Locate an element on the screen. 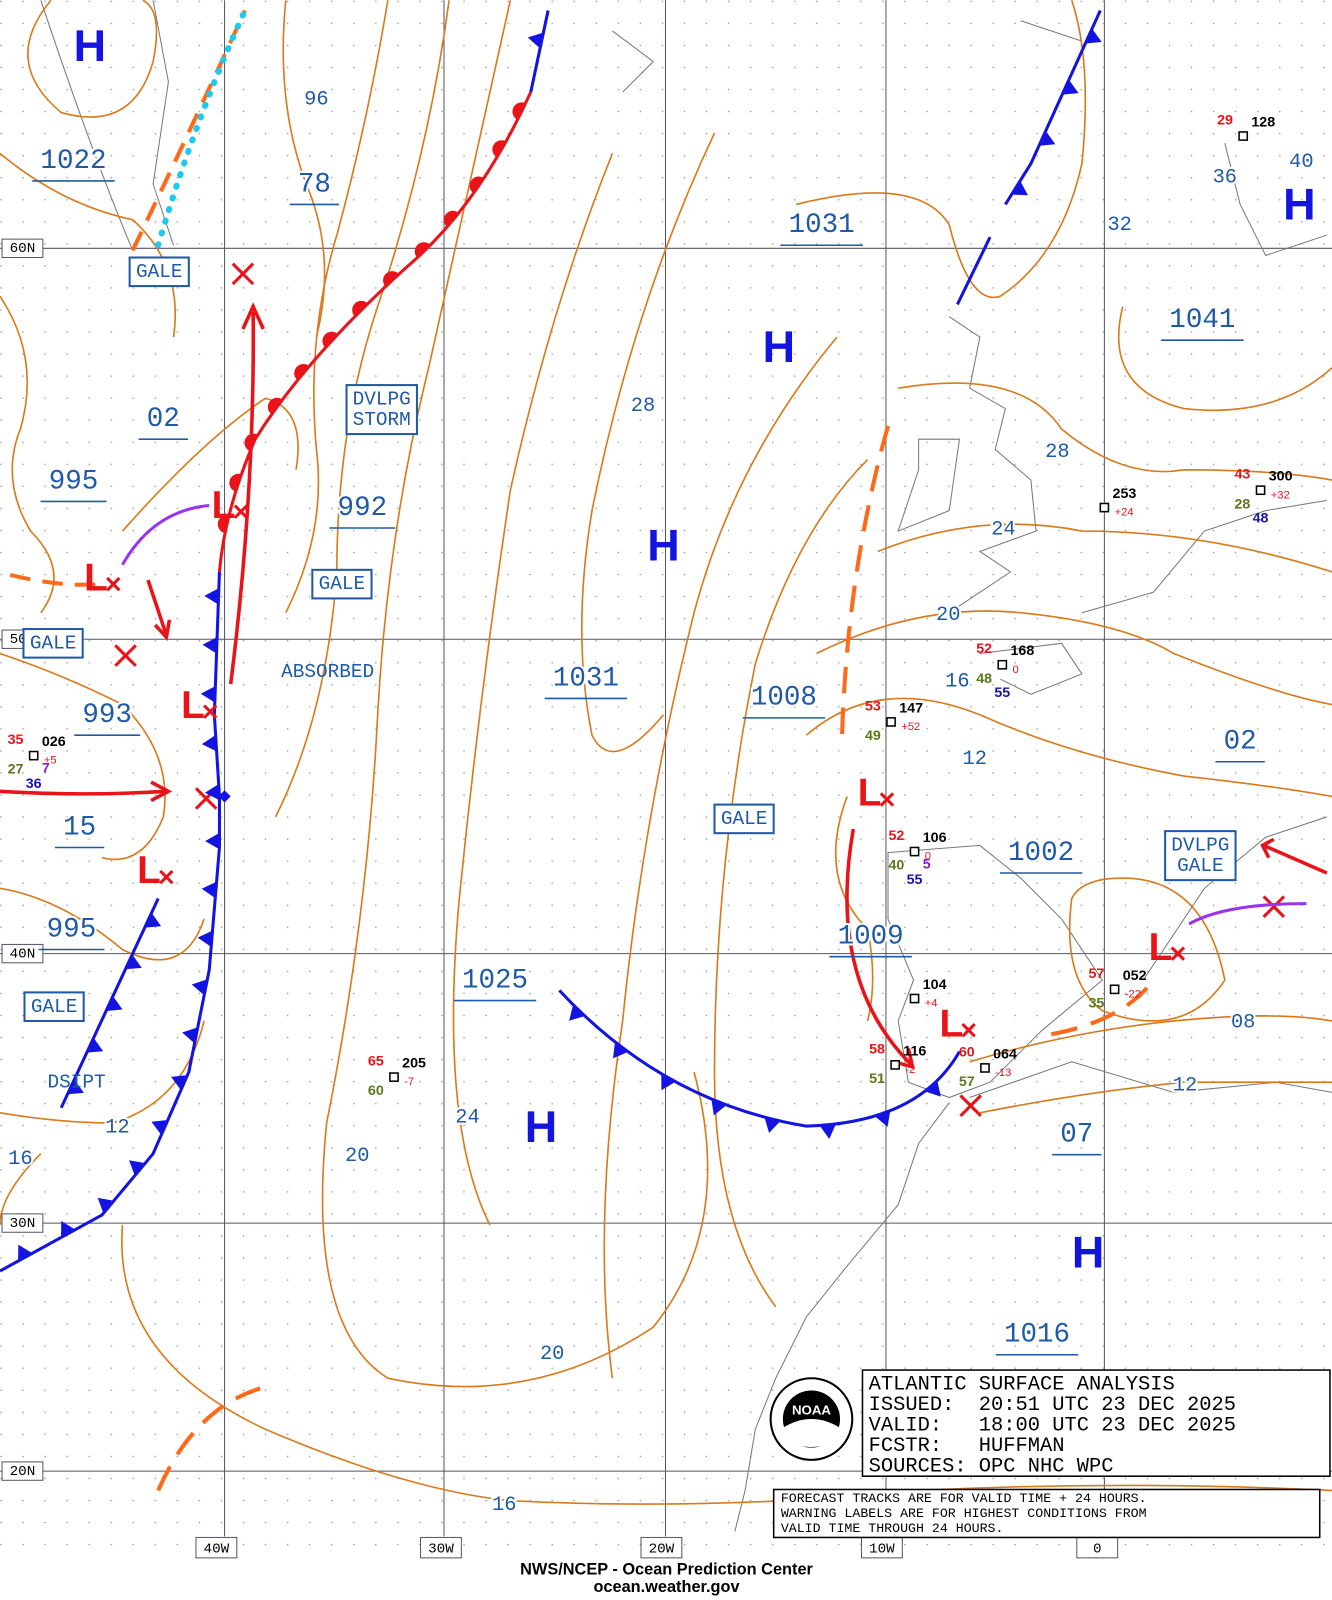  isobar-label: 20 is located at coordinates (552, 1354).